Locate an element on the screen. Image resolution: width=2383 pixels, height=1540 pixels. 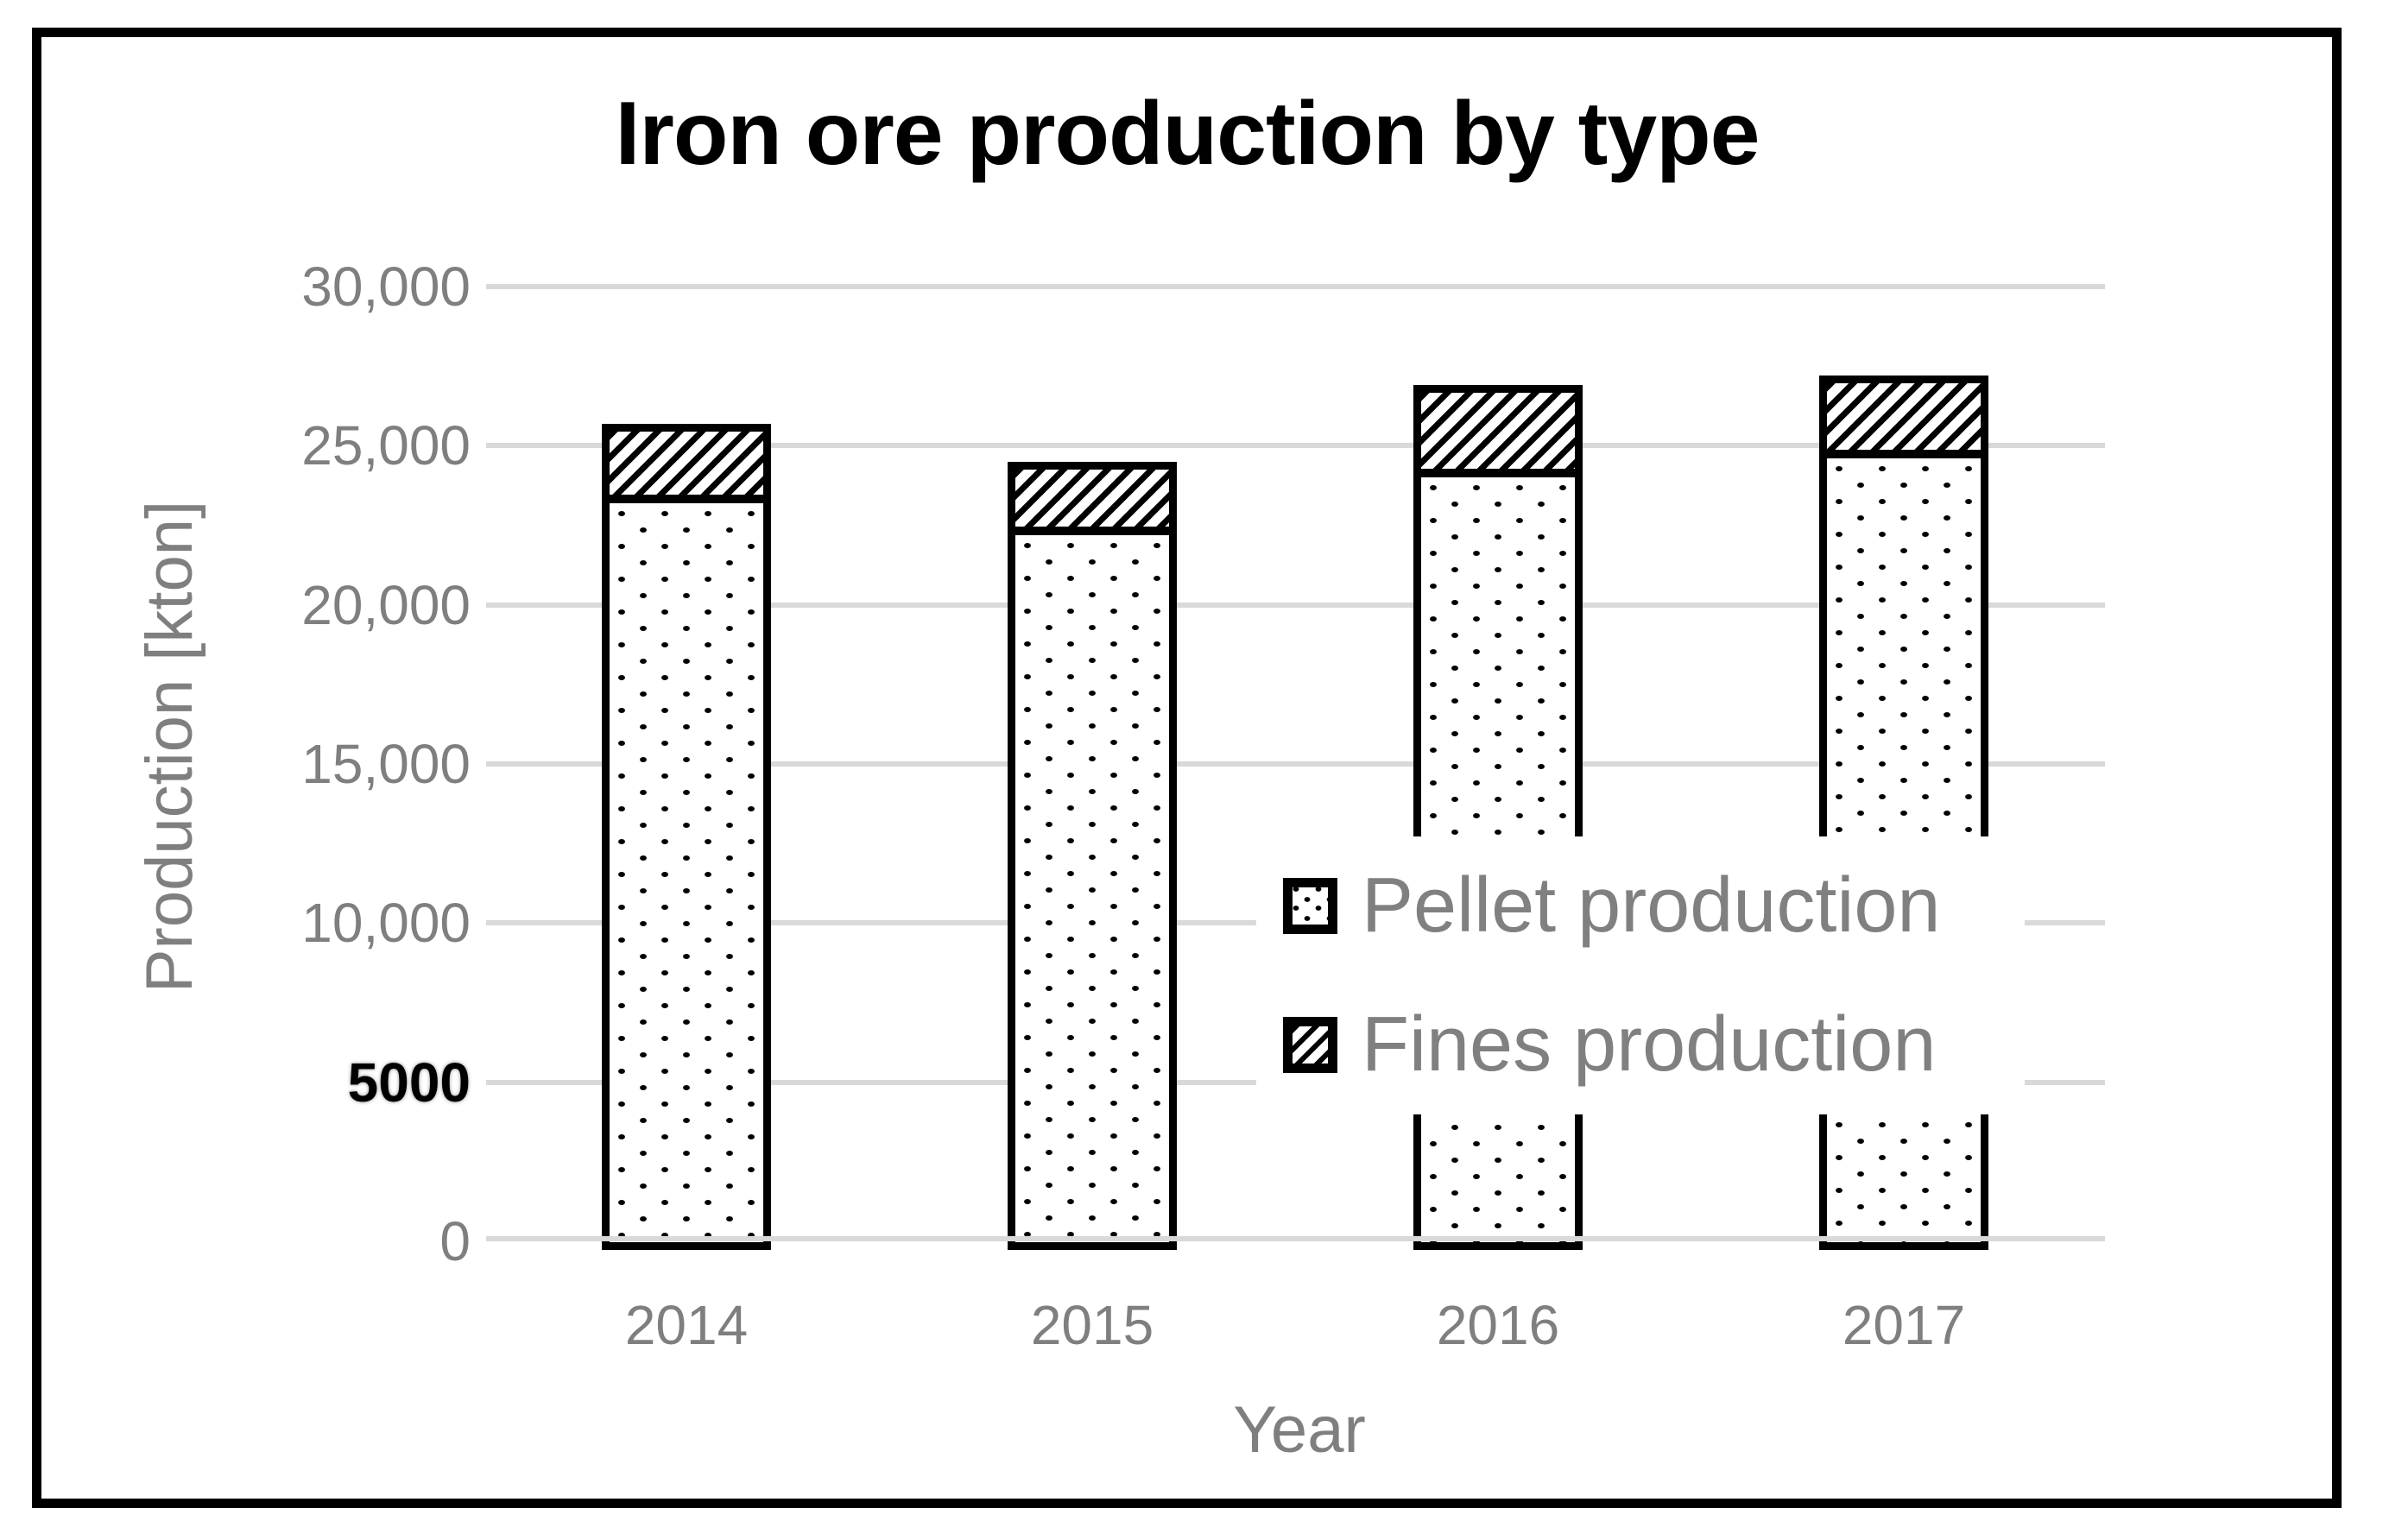
x-tick-2017: 2017 is located at coordinates (1904, 1325).